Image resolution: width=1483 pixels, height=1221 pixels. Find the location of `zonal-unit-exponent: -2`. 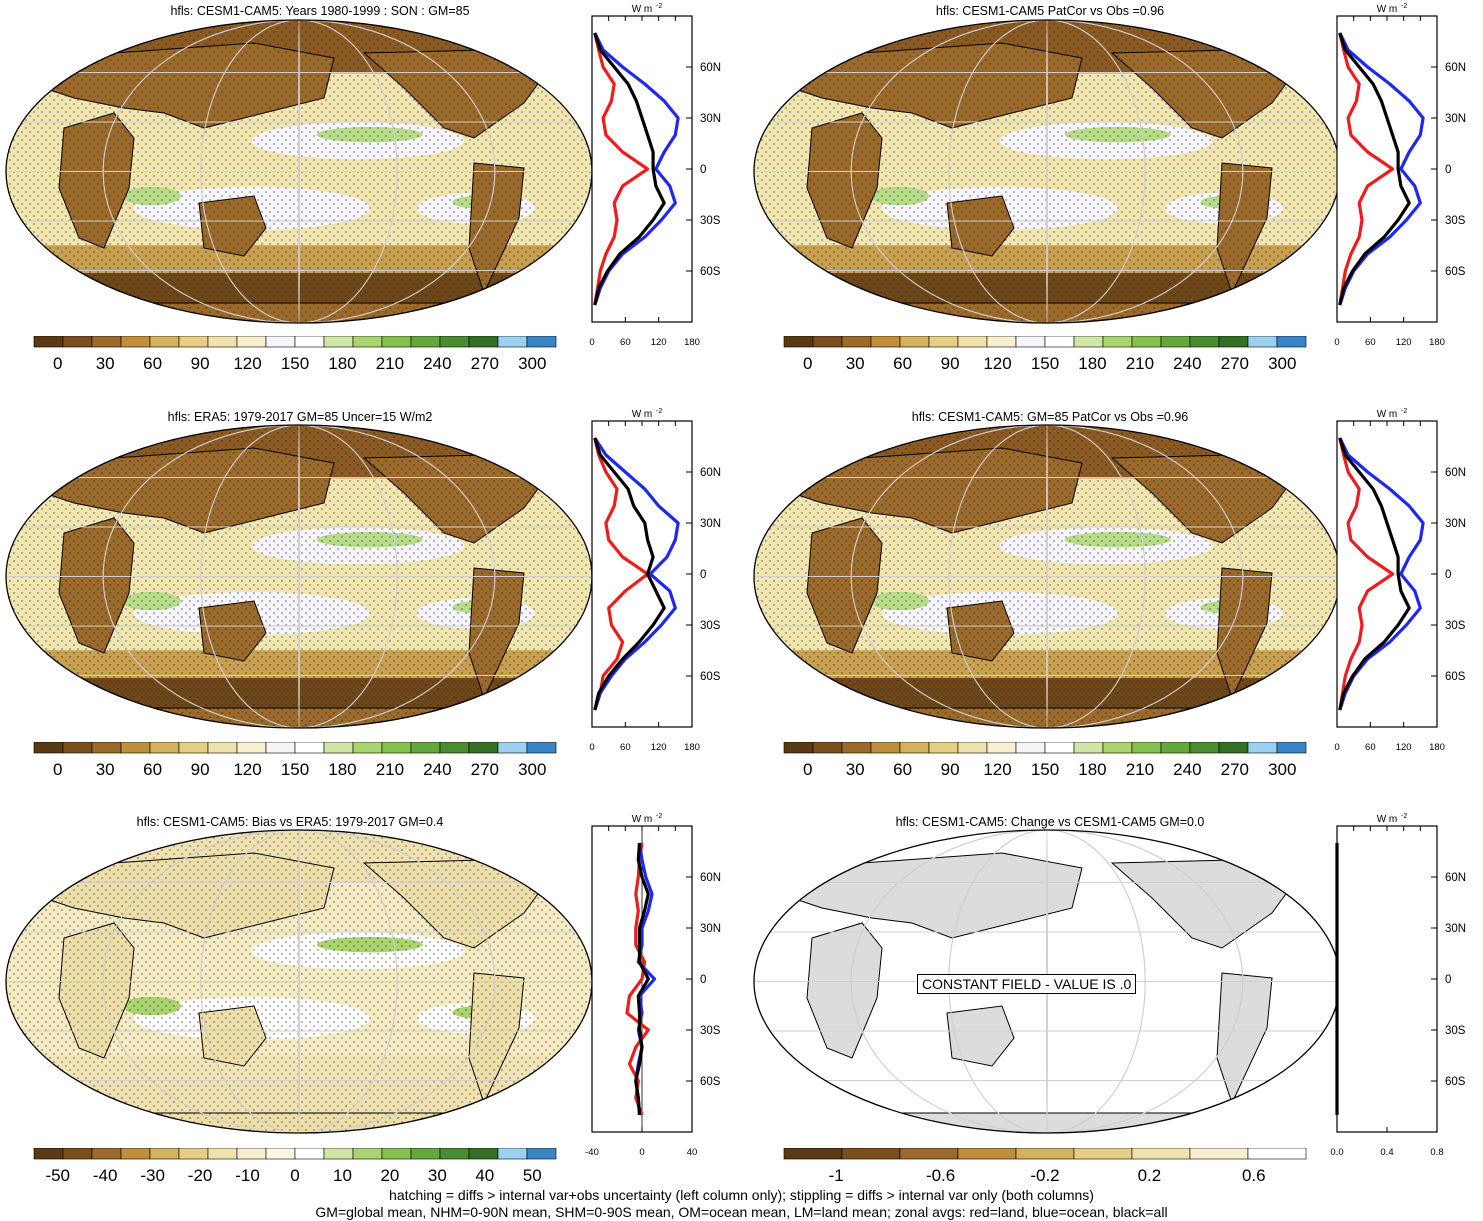

zonal-unit-exponent: -2 is located at coordinates (659, 816).